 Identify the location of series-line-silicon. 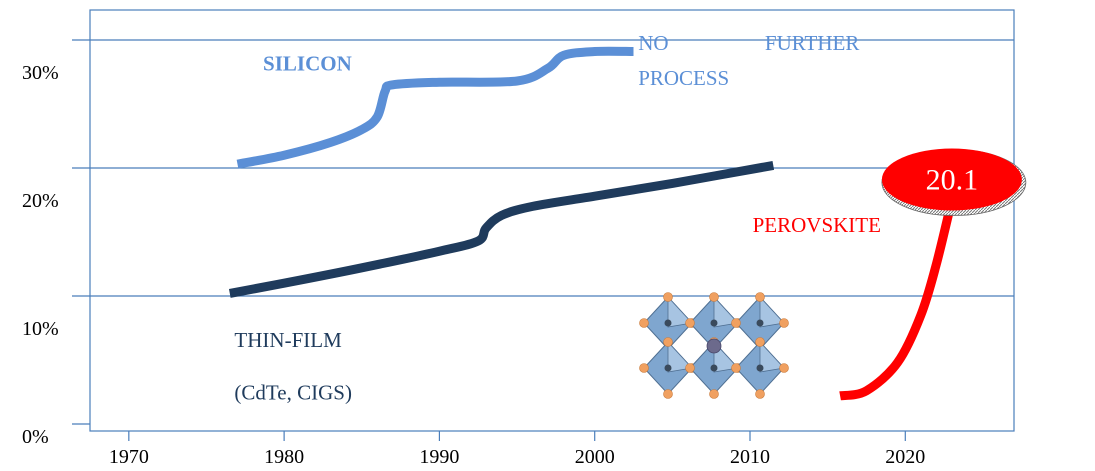
(435, 107).